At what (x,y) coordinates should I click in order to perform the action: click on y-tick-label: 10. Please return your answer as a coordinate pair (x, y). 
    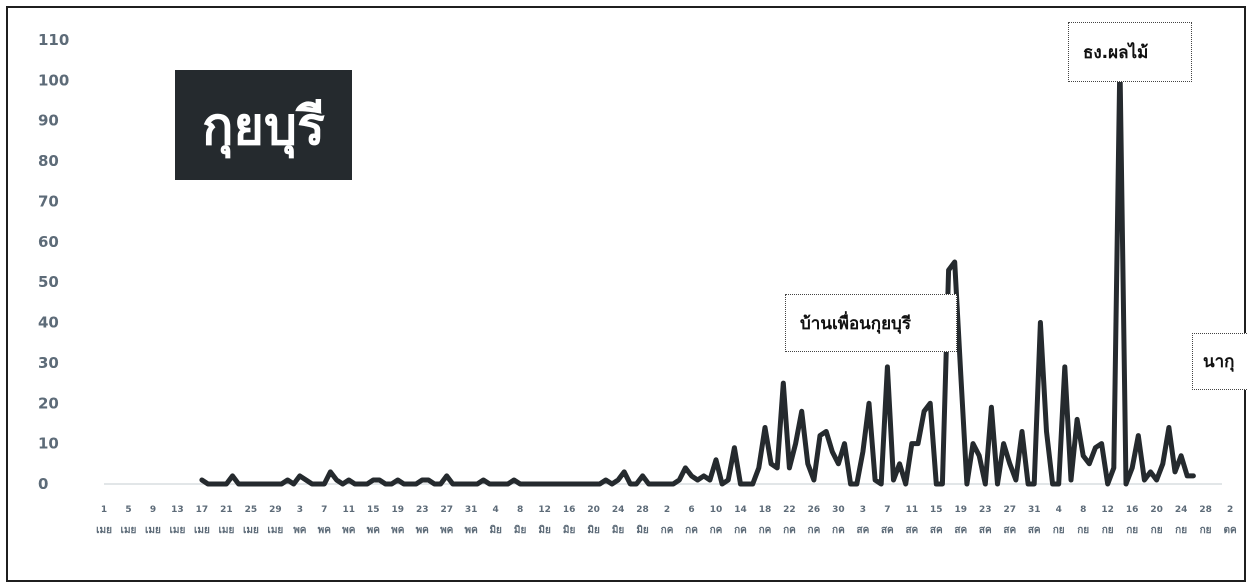
    Looking at the image, I should click on (48, 444).